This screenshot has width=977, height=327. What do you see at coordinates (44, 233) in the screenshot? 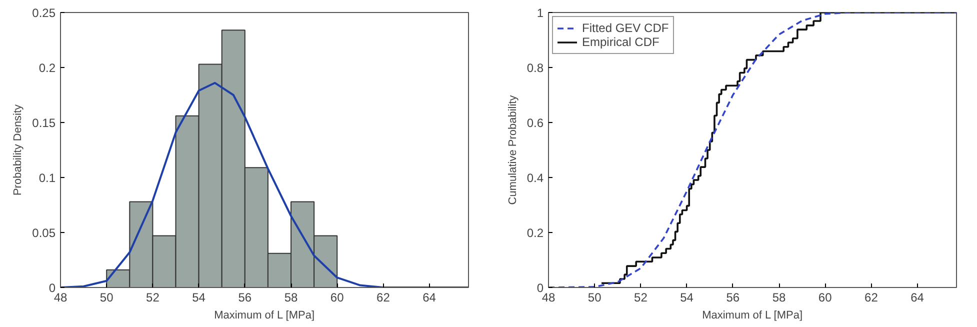
I see `y-tick-label: 0.05` at bounding box center [44, 233].